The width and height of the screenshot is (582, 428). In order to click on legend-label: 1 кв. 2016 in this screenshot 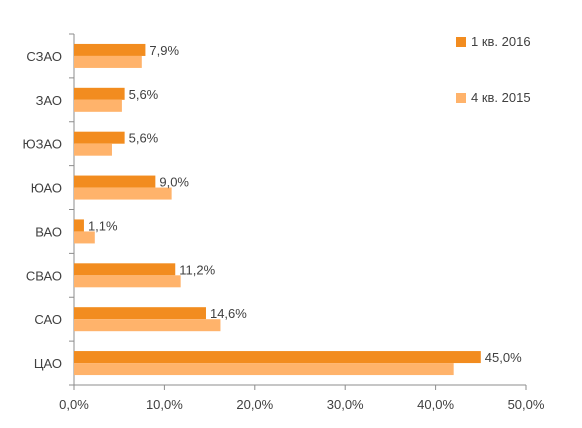, I will do `click(501, 41)`.